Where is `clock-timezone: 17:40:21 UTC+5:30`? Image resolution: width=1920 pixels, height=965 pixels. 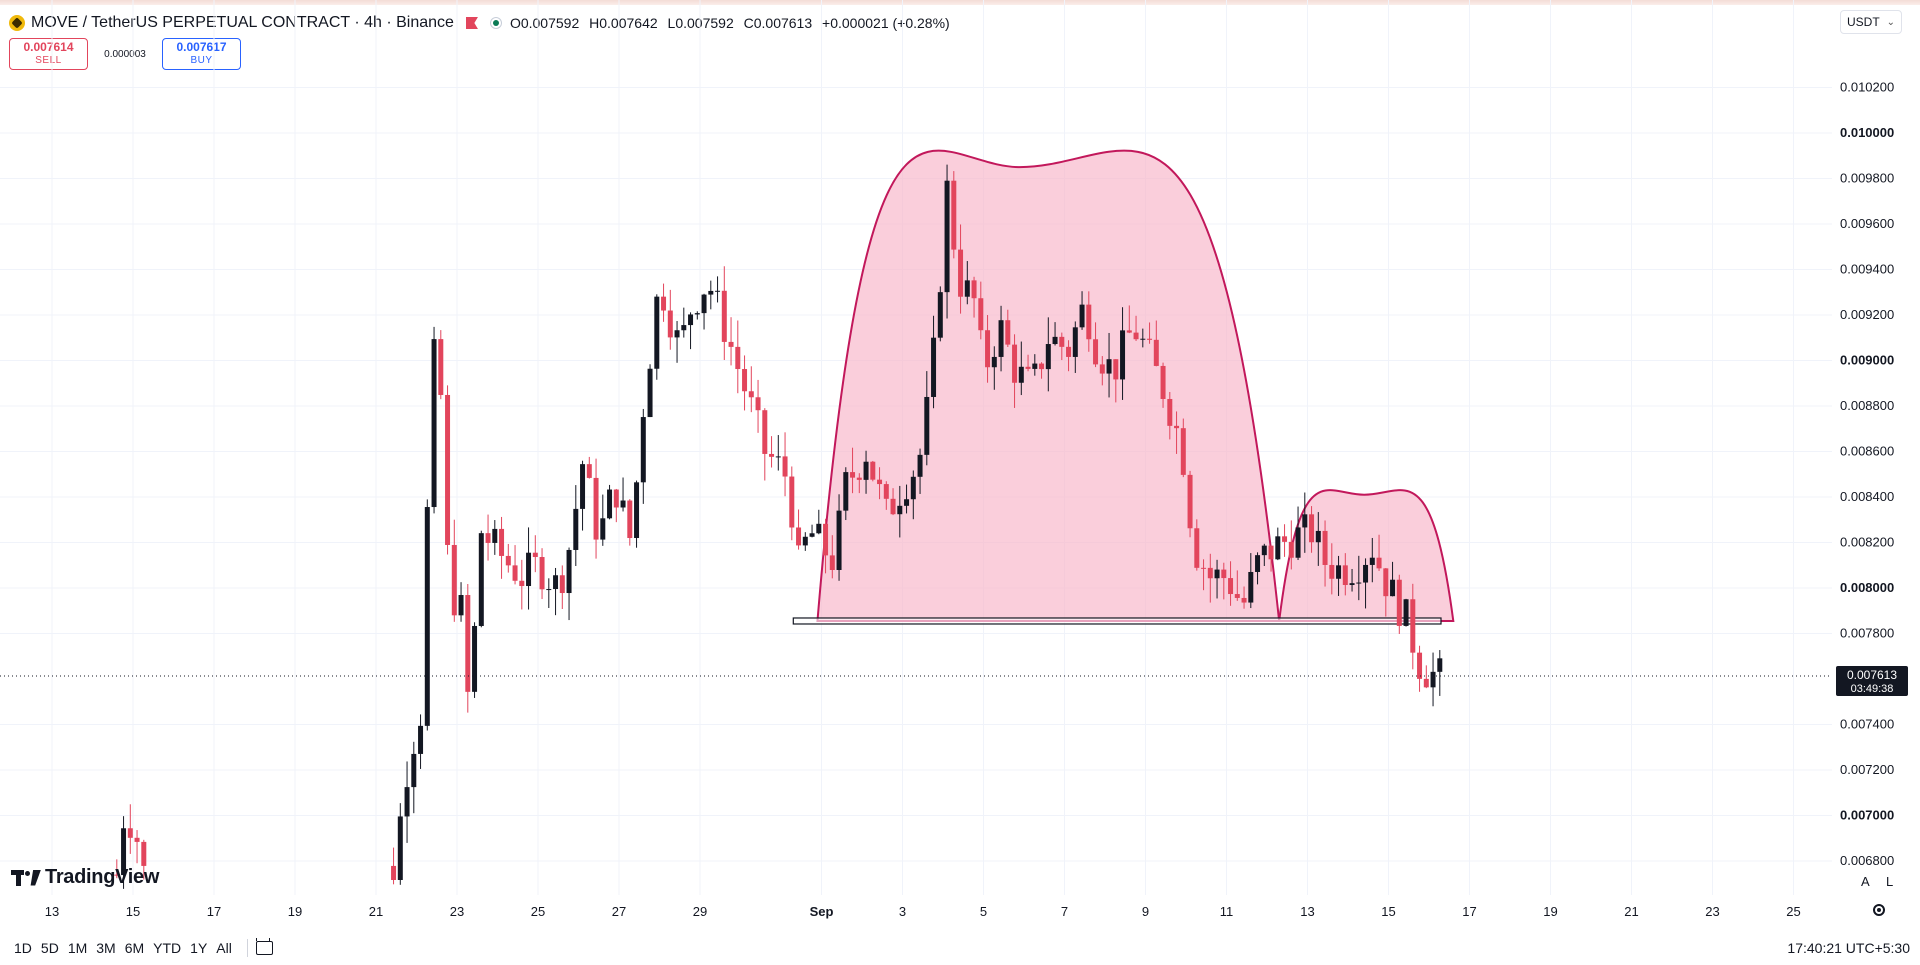 clock-timezone: 17:40:21 UTC+5:30 is located at coordinates (1848, 948).